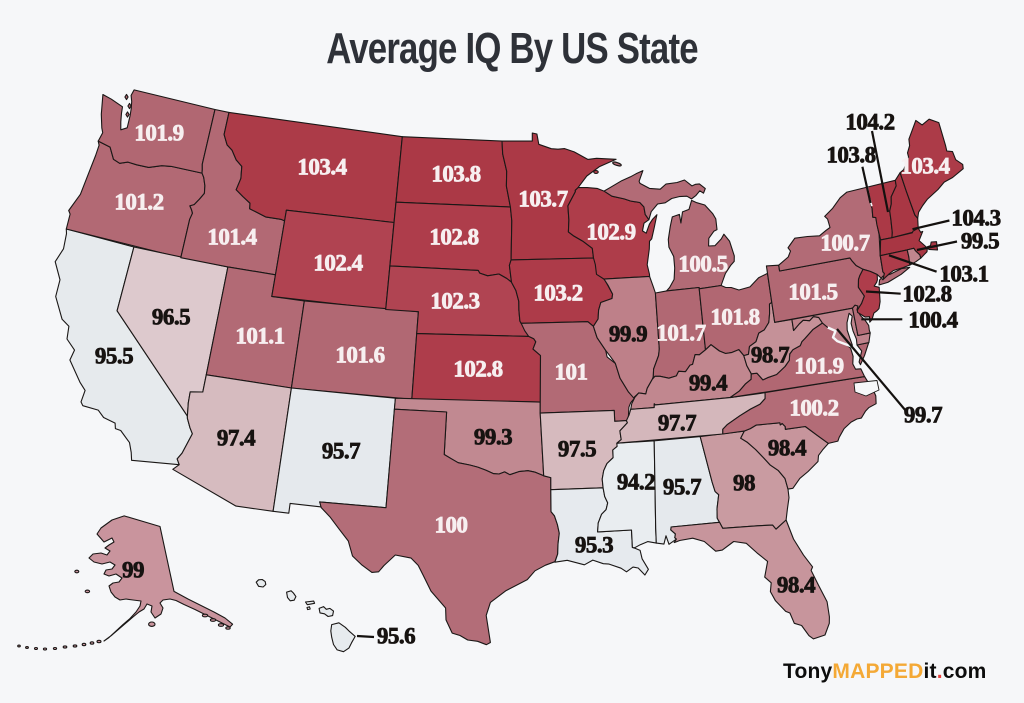 The height and width of the screenshot is (703, 1024). I want to click on svg-text: 101.7, so click(680, 333).